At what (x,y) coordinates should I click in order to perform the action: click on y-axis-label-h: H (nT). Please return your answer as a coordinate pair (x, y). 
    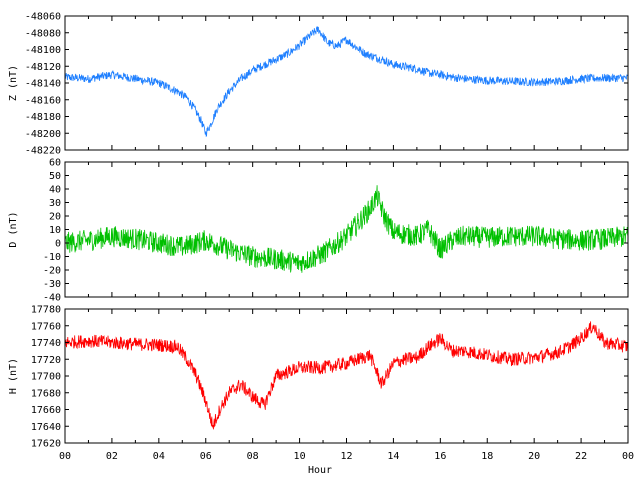
    Looking at the image, I should click on (13, 376).